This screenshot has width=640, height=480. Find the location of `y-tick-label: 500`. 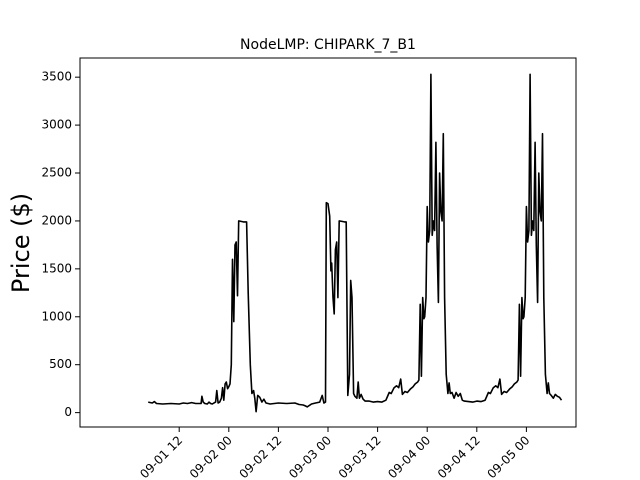

y-tick-label: 500 is located at coordinates (60, 364).